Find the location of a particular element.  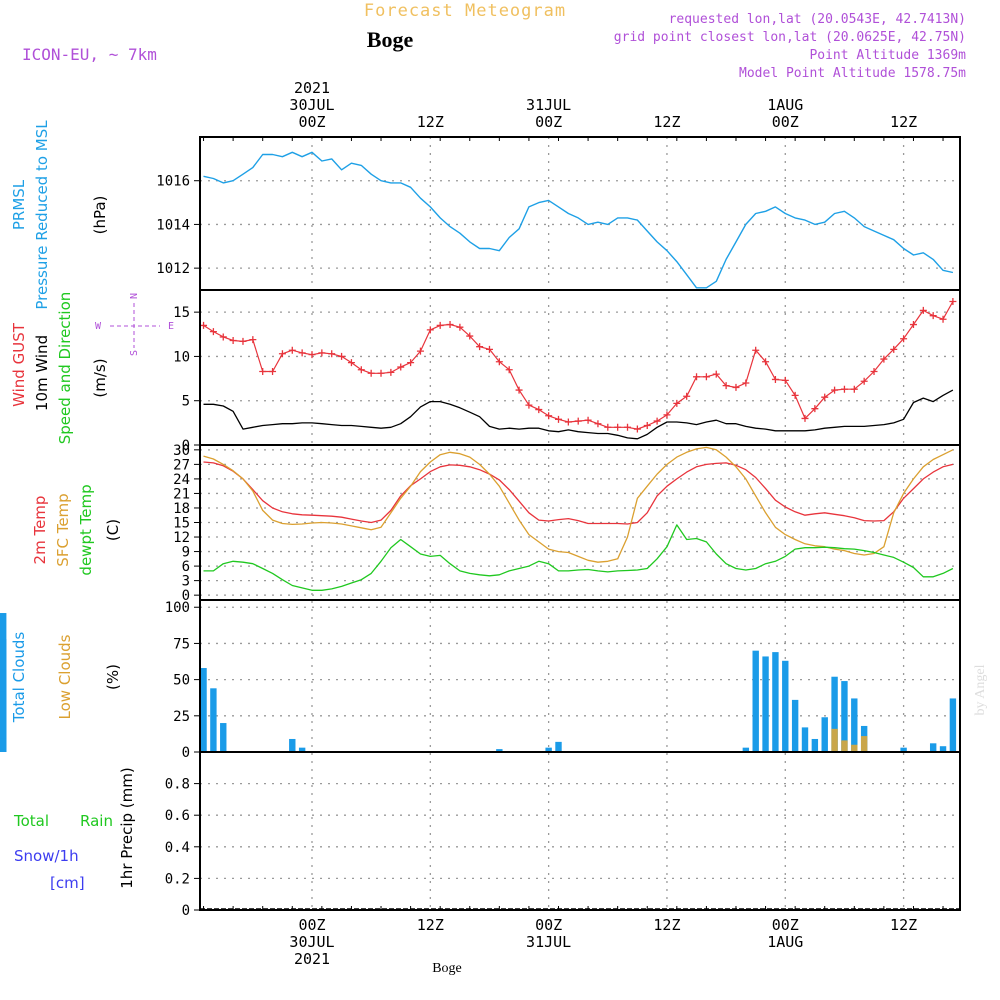

y-tick-label: 5 is located at coordinates (186, 402).